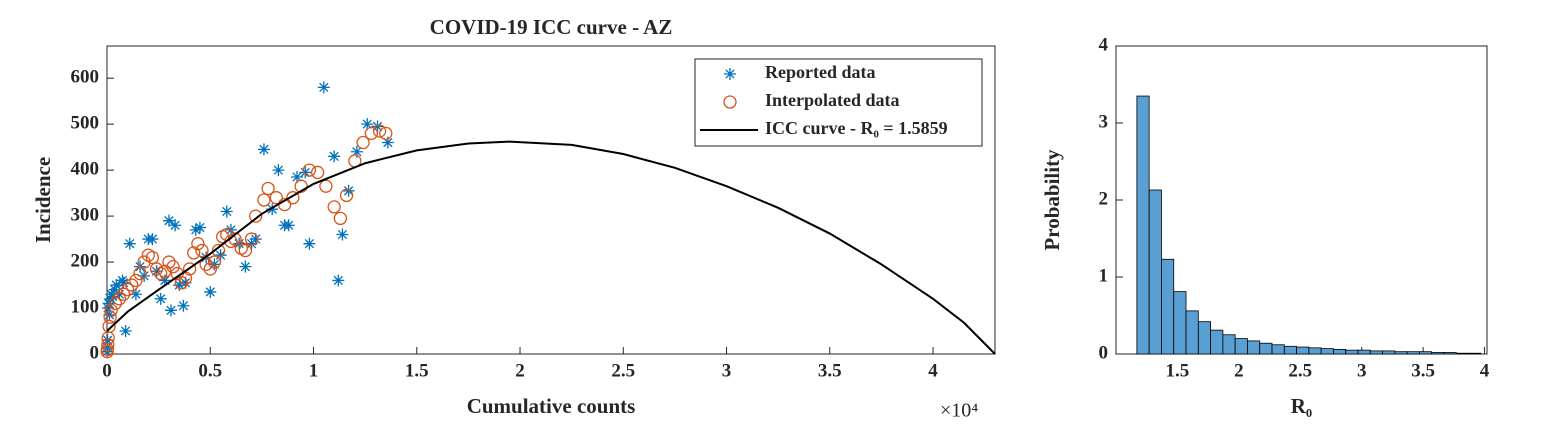 This screenshot has width=1561, height=435. Describe the element at coordinates (856, 128) in the screenshot. I see `legend-label: ICC curve - R₀ = 1.5859` at that location.